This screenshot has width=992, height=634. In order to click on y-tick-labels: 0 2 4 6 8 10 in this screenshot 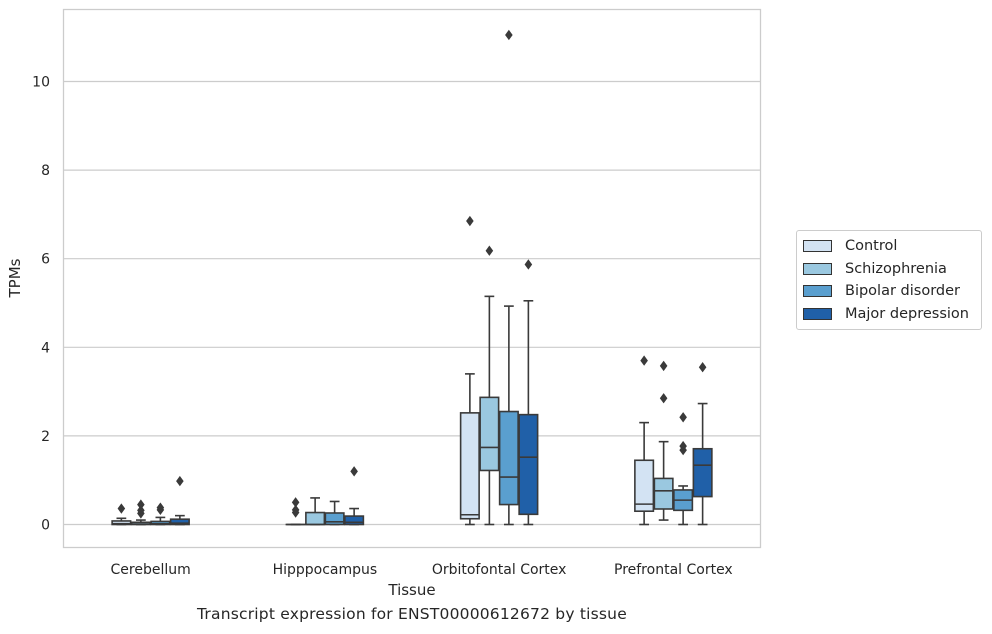, I will do `click(41, 304)`.